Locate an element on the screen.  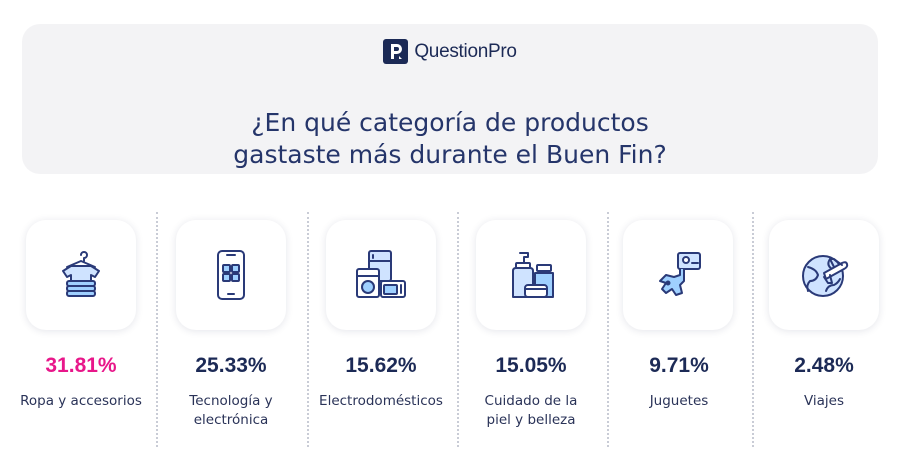
percentage-value: 25.33% is located at coordinates (231, 365).